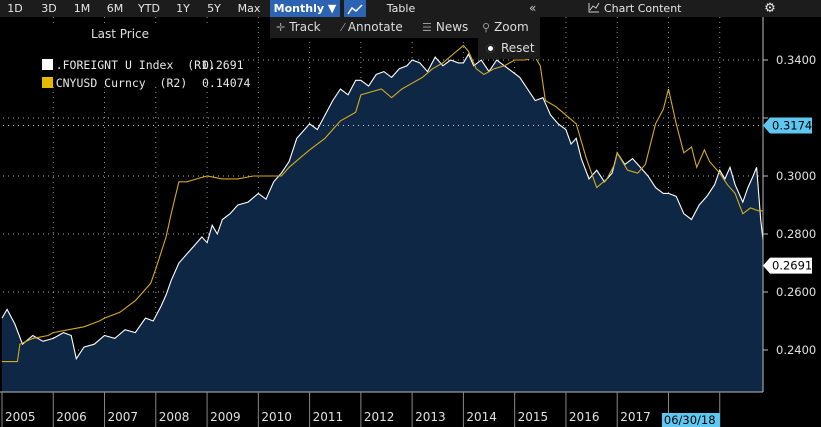 This screenshot has width=821, height=427. What do you see at coordinates (135, 65) in the screenshot?
I see `legend-series-name: .FOREIGNT U Index (R1)` at bounding box center [135, 65].